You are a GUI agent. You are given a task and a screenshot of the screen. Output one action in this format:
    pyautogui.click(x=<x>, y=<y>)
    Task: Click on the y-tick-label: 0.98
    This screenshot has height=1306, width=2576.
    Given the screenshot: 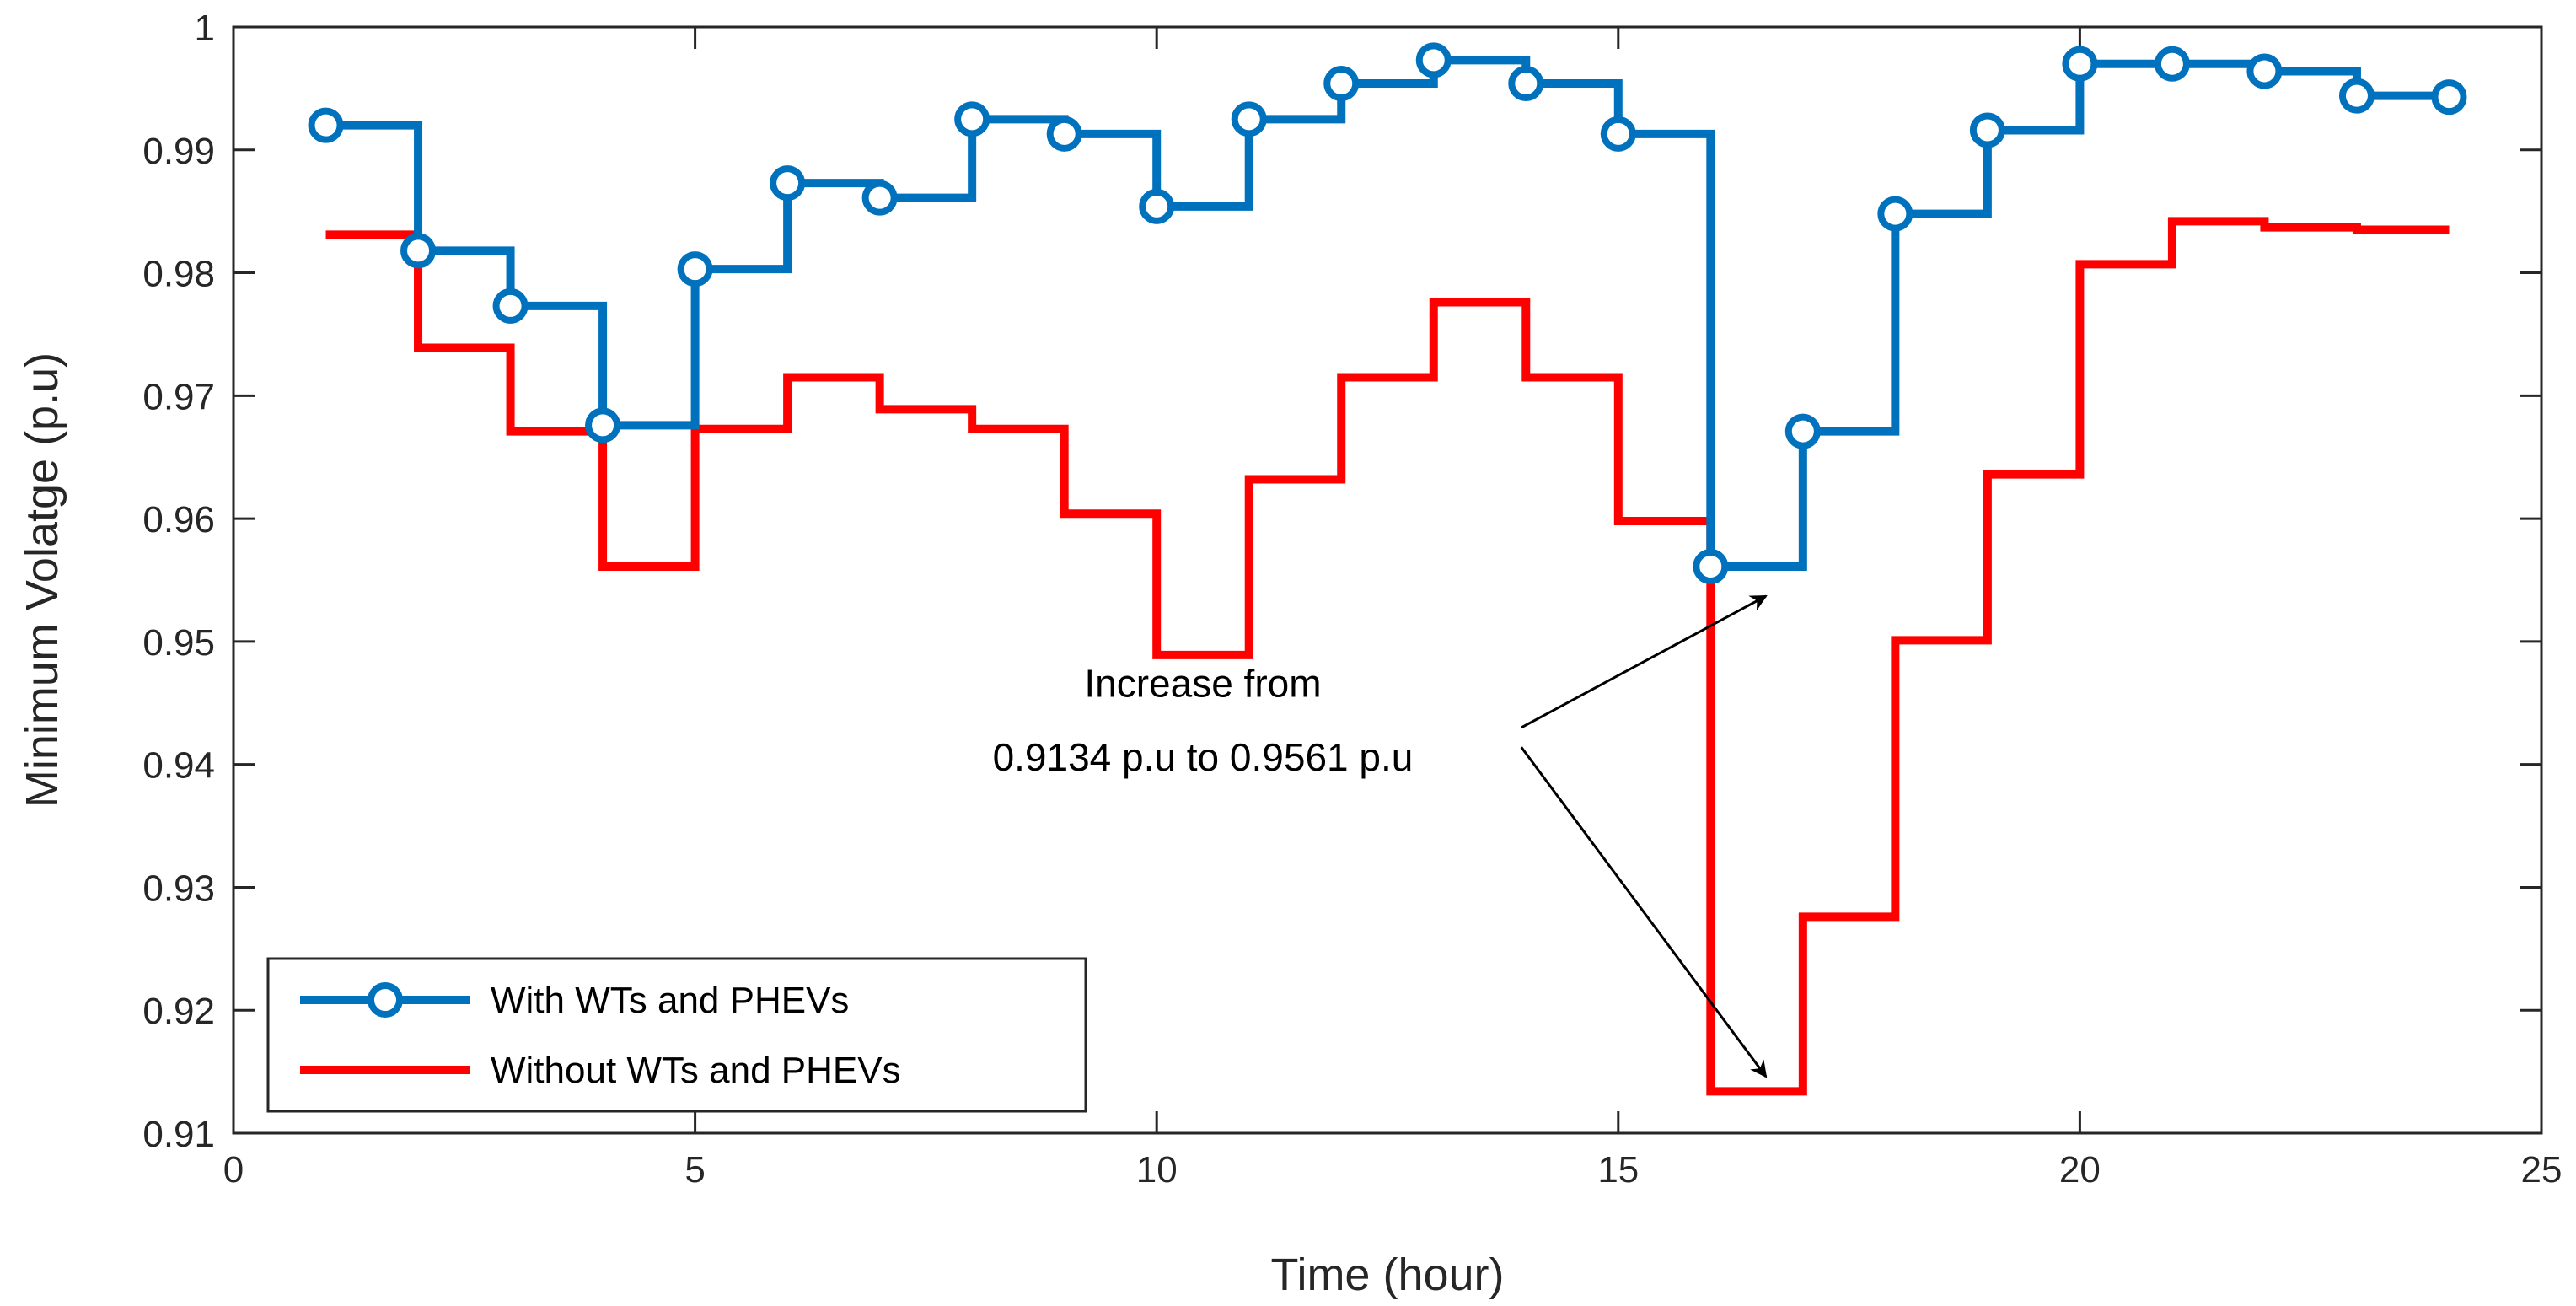 What is the action you would take?
    pyautogui.click(x=178, y=274)
    